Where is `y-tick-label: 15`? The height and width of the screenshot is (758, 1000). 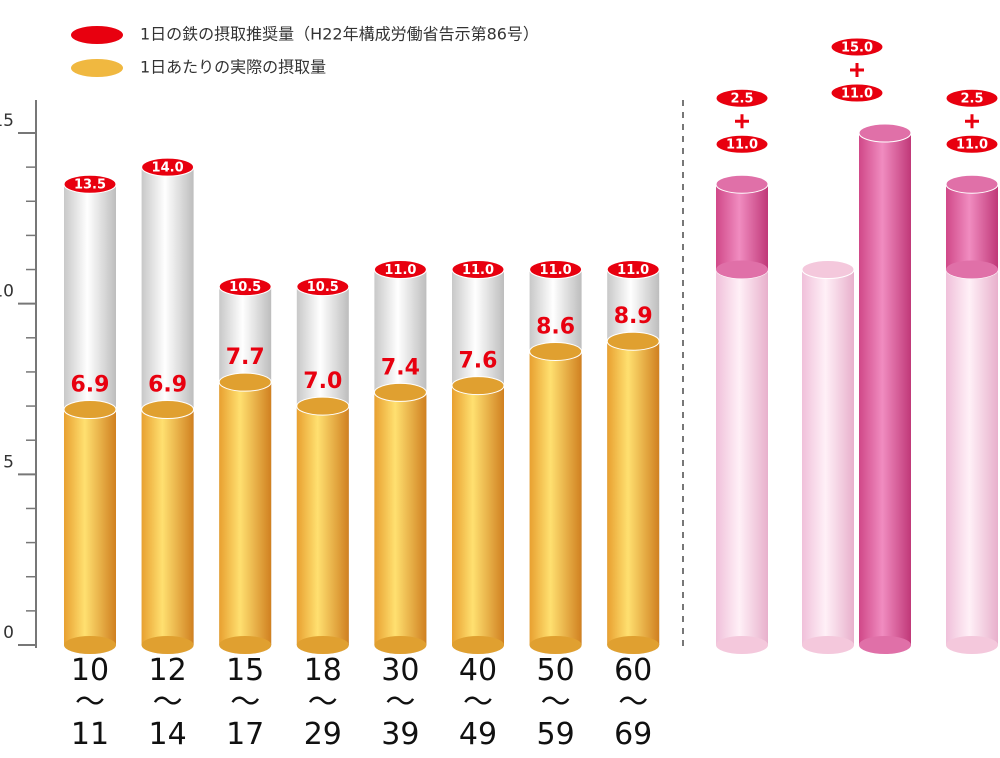
y-tick-label: 15 is located at coordinates (7, 121).